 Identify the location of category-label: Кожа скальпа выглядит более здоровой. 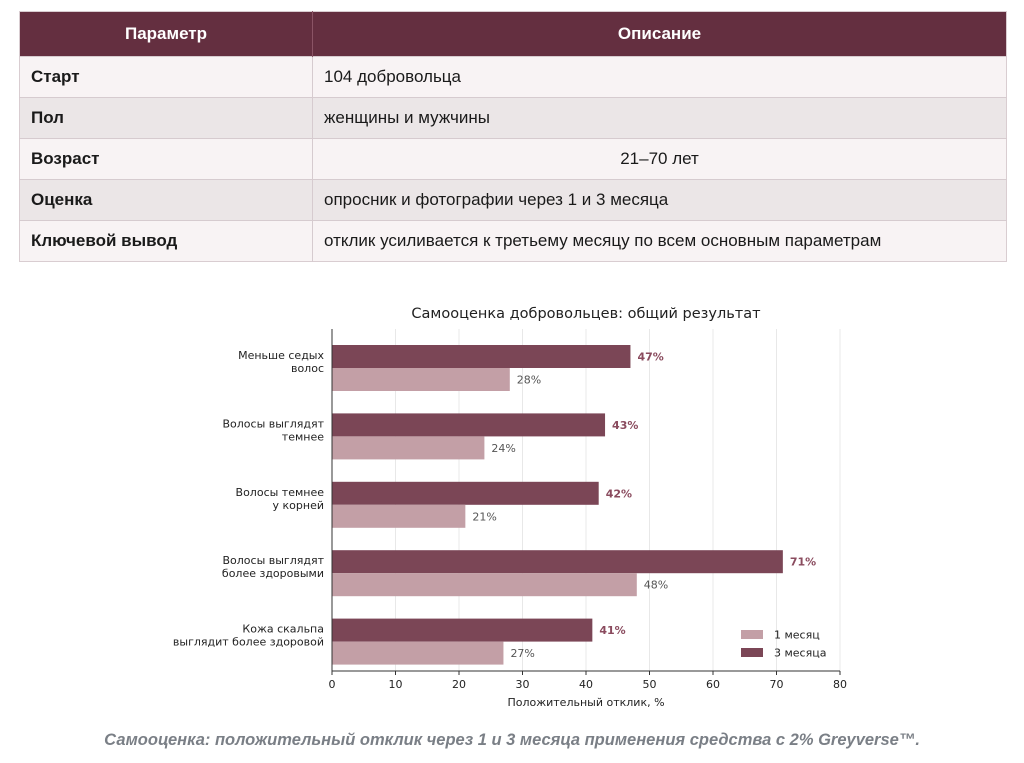
(248, 636).